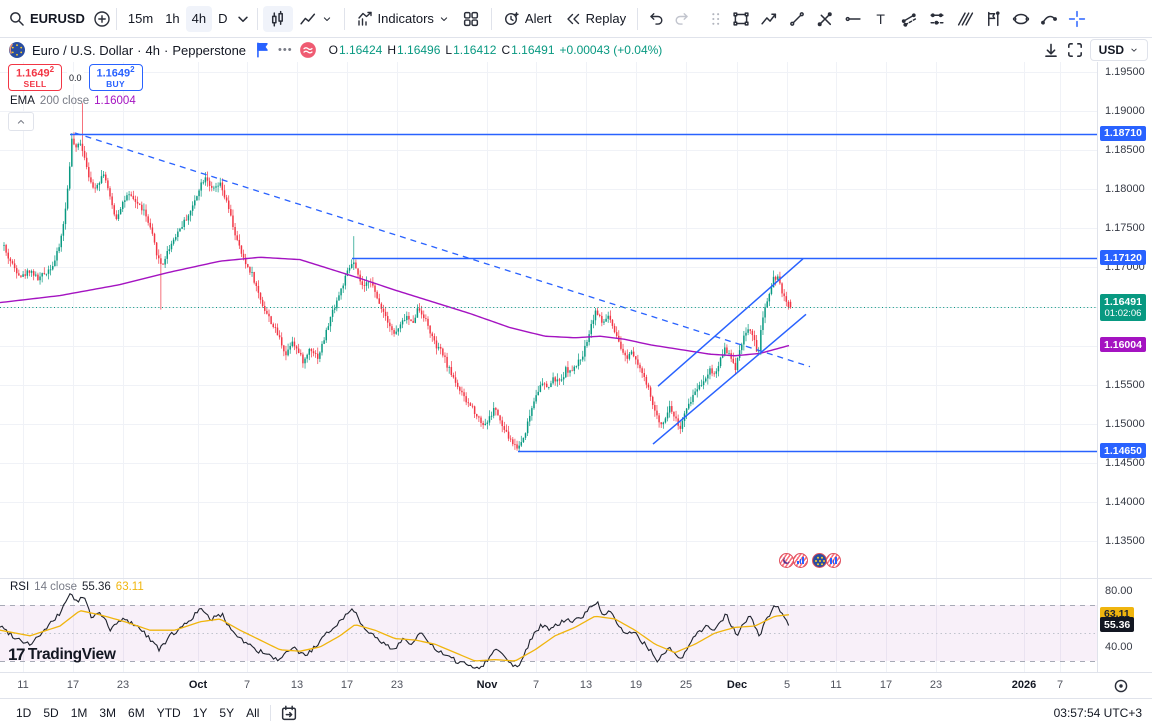  What do you see at coordinates (136, 713) in the screenshot?
I see `range-6m: 6M` at bounding box center [136, 713].